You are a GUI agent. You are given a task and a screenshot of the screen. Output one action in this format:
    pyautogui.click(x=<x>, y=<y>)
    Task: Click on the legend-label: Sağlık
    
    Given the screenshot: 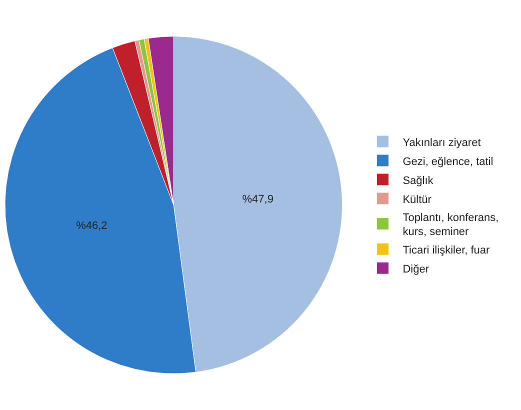 What is the action you would take?
    pyautogui.click(x=418, y=180)
    